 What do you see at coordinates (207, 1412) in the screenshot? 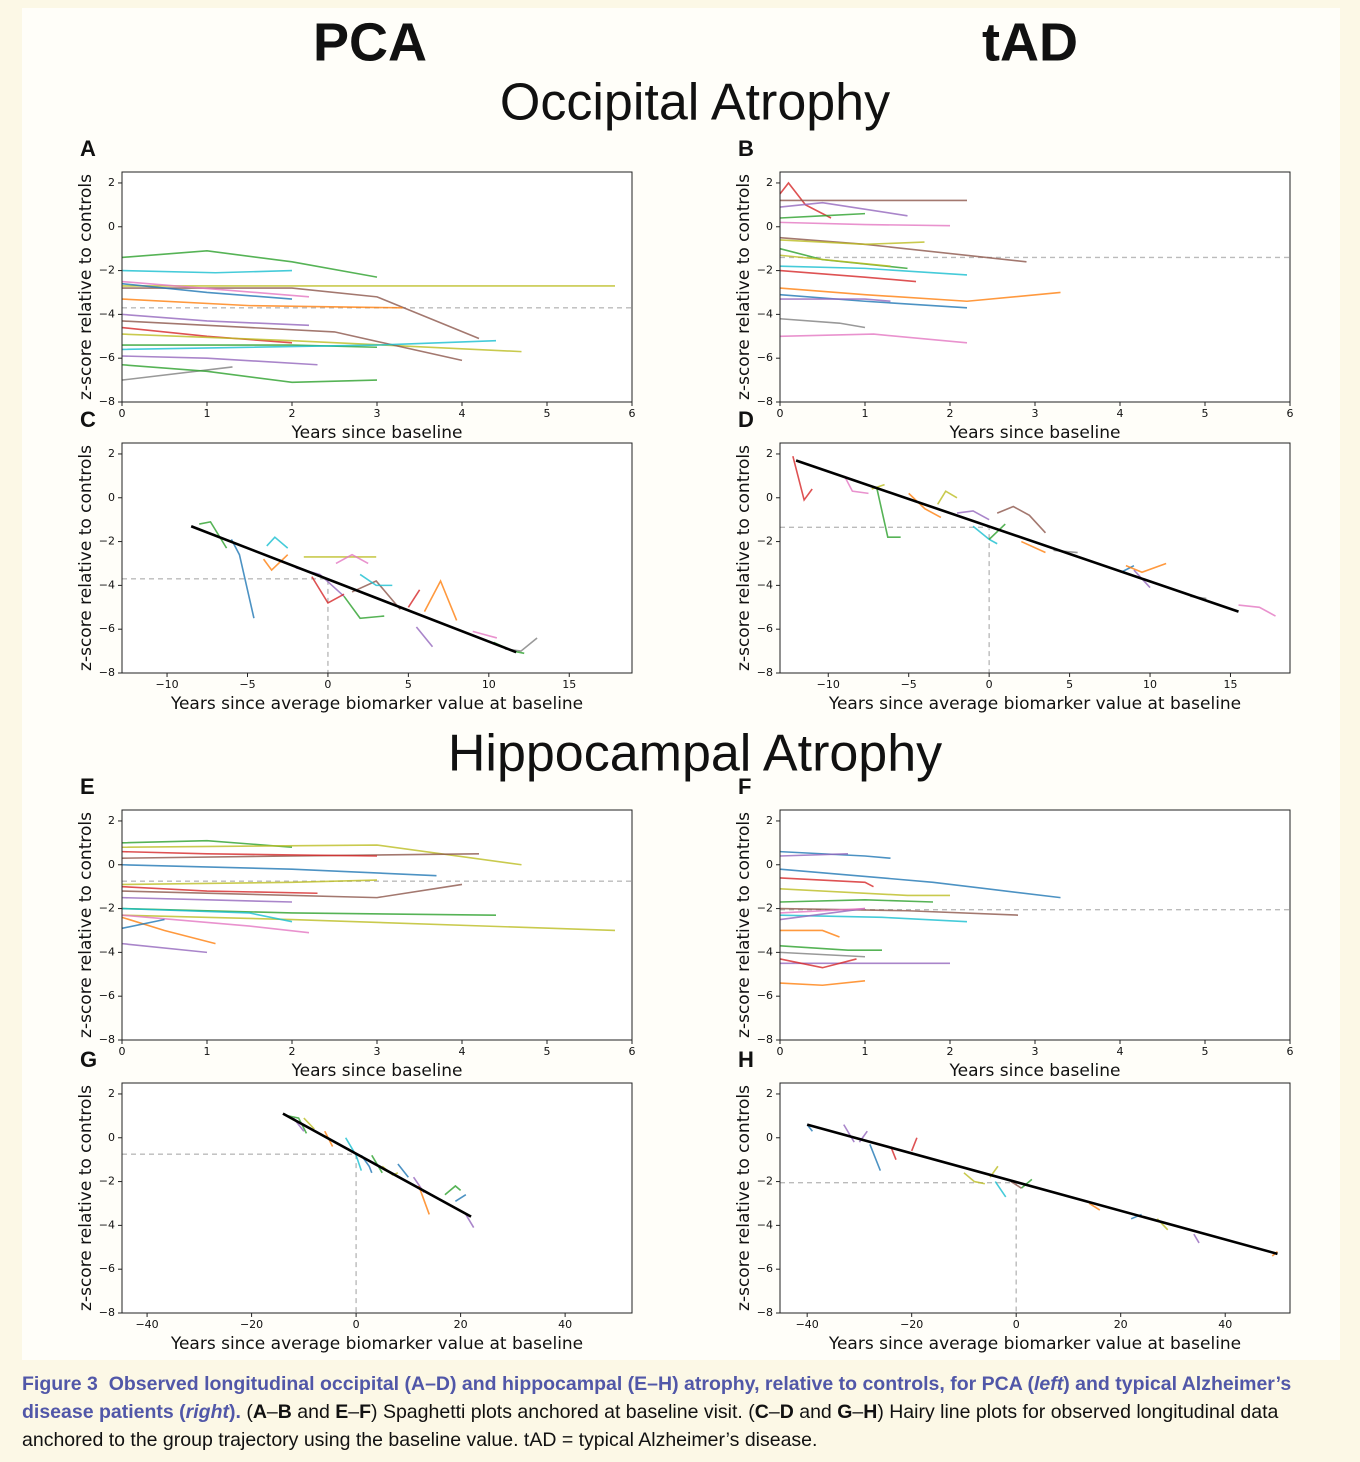
I see `text: right` at bounding box center [207, 1412].